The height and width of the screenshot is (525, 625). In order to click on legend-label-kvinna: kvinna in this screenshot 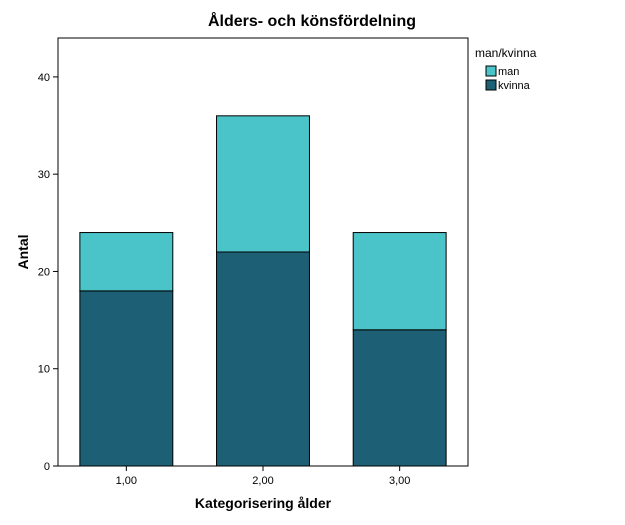, I will do `click(514, 86)`.